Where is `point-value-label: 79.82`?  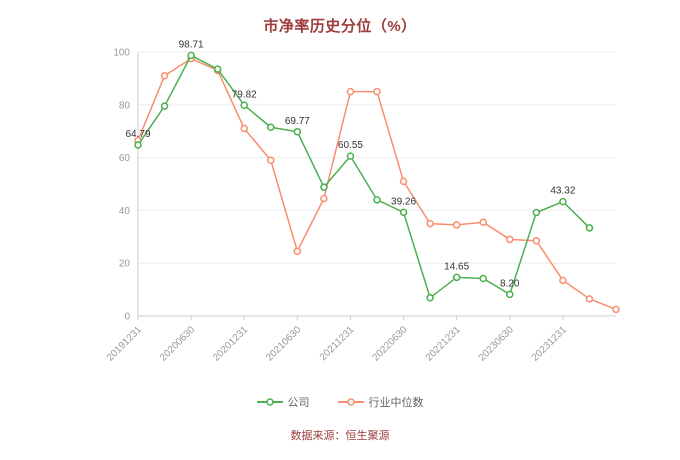 point-value-label: 79.82 is located at coordinates (244, 94).